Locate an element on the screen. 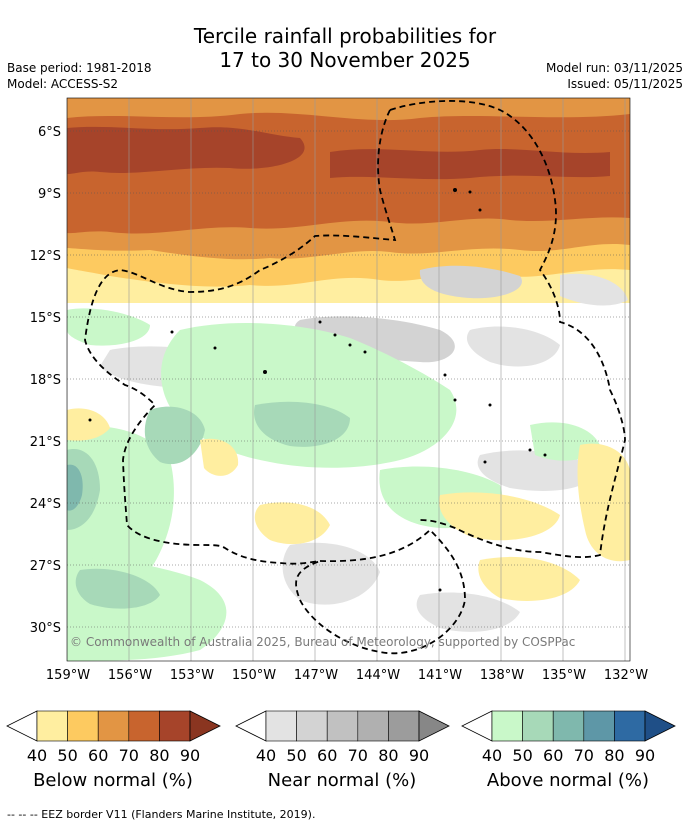 Image resolution: width=690 pixels, height=827 pixels. longitude-tick-label: 156°W is located at coordinates (130, 675).